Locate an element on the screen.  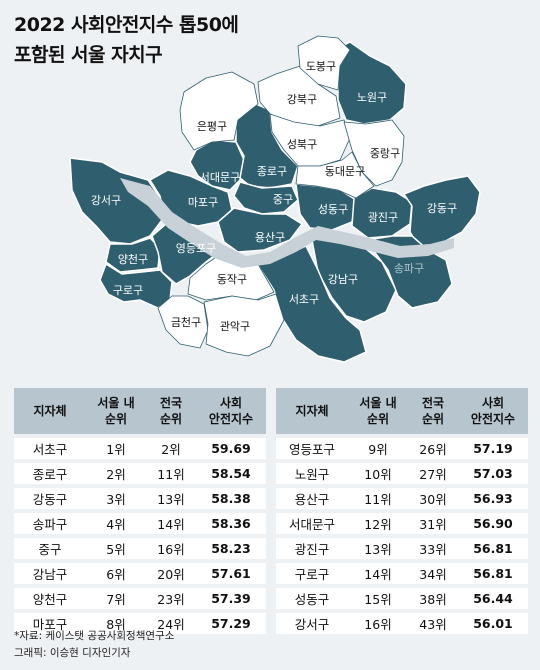
label-dobong: 도봉구 is located at coordinates (321, 66).